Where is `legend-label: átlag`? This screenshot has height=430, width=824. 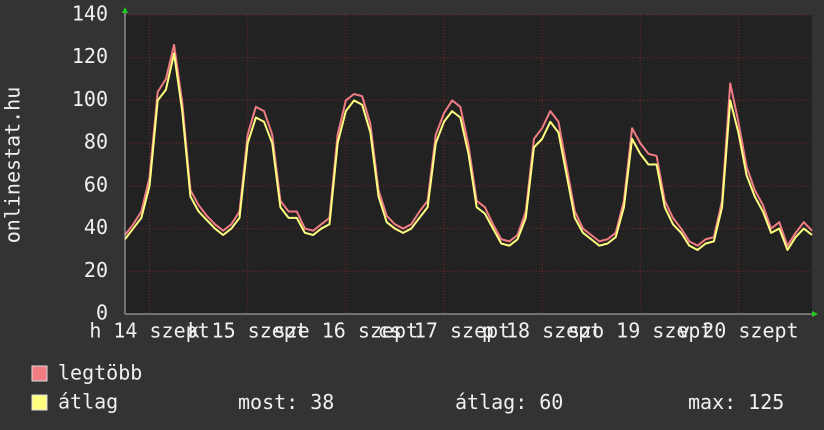 legend-label: átlag is located at coordinates (88, 402).